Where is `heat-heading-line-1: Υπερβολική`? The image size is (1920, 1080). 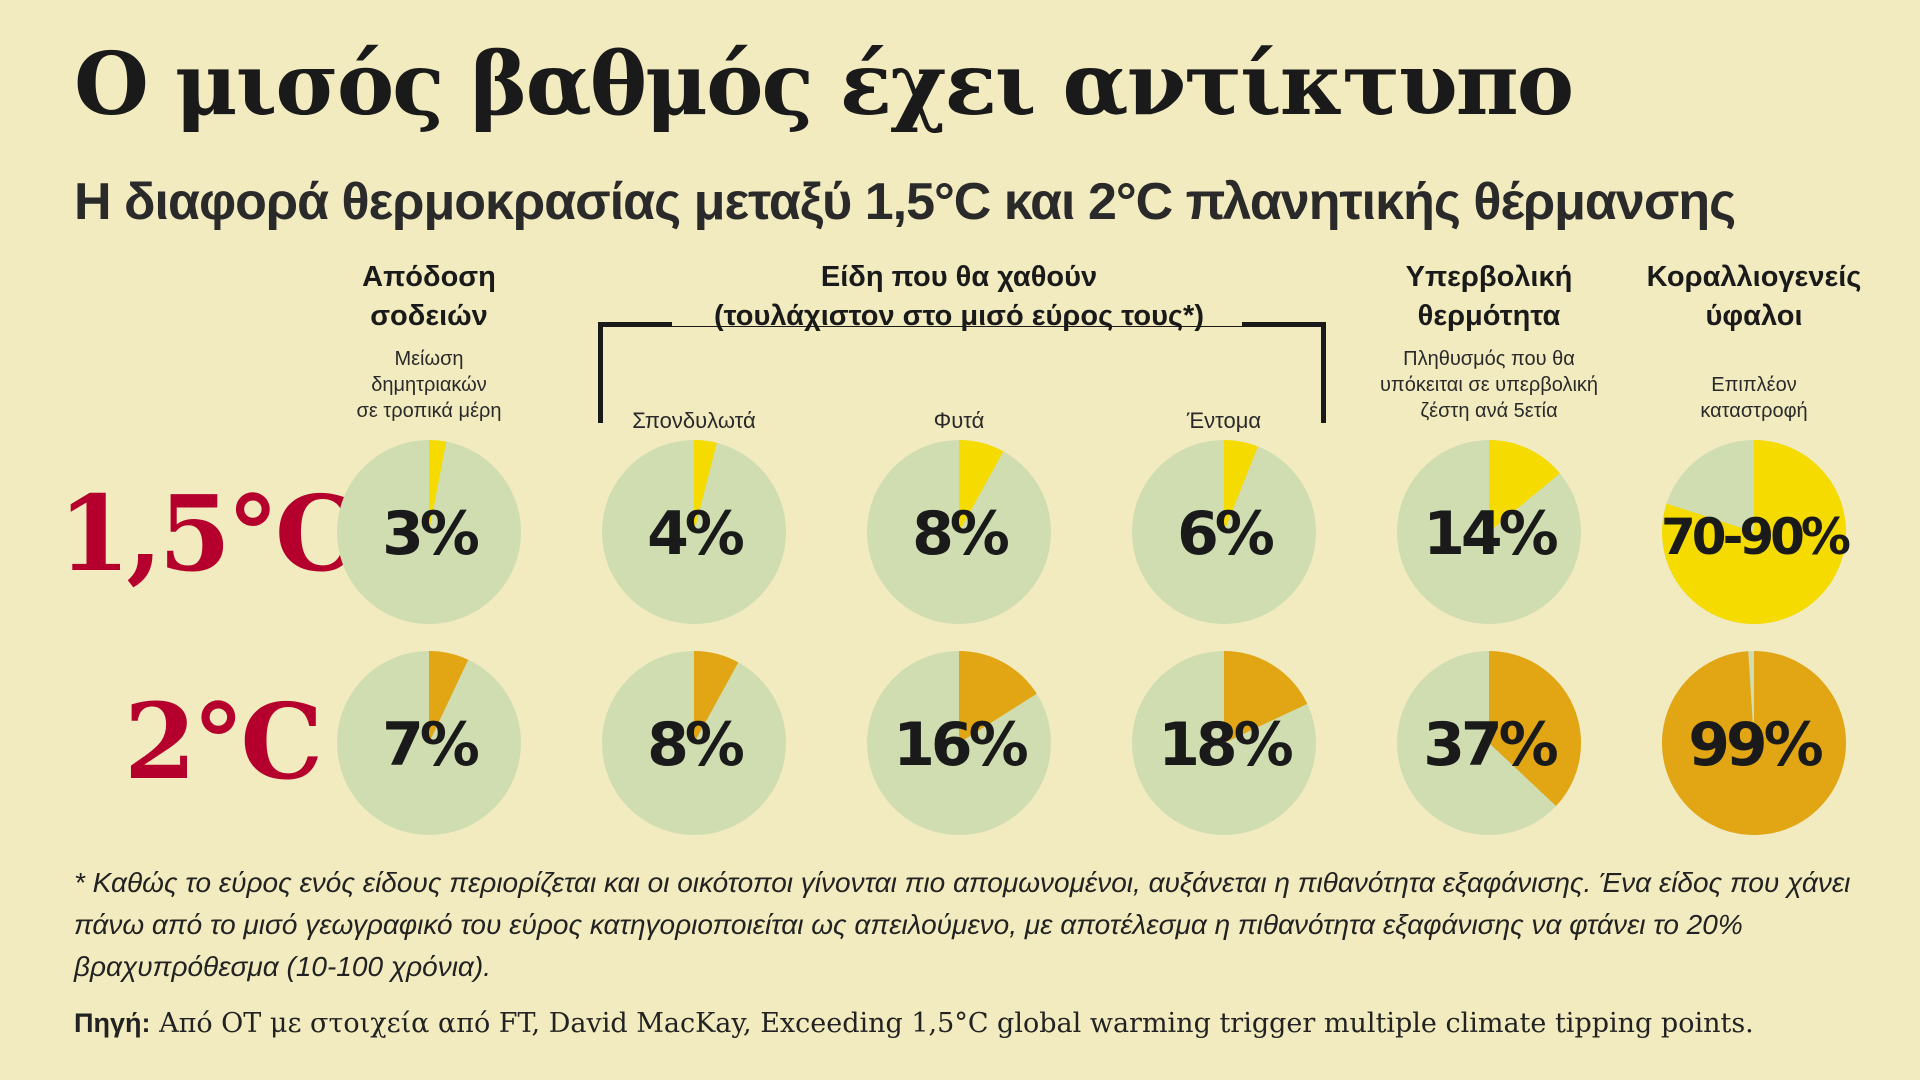 heat-heading-line-1: Υπερβολική is located at coordinates (1489, 277).